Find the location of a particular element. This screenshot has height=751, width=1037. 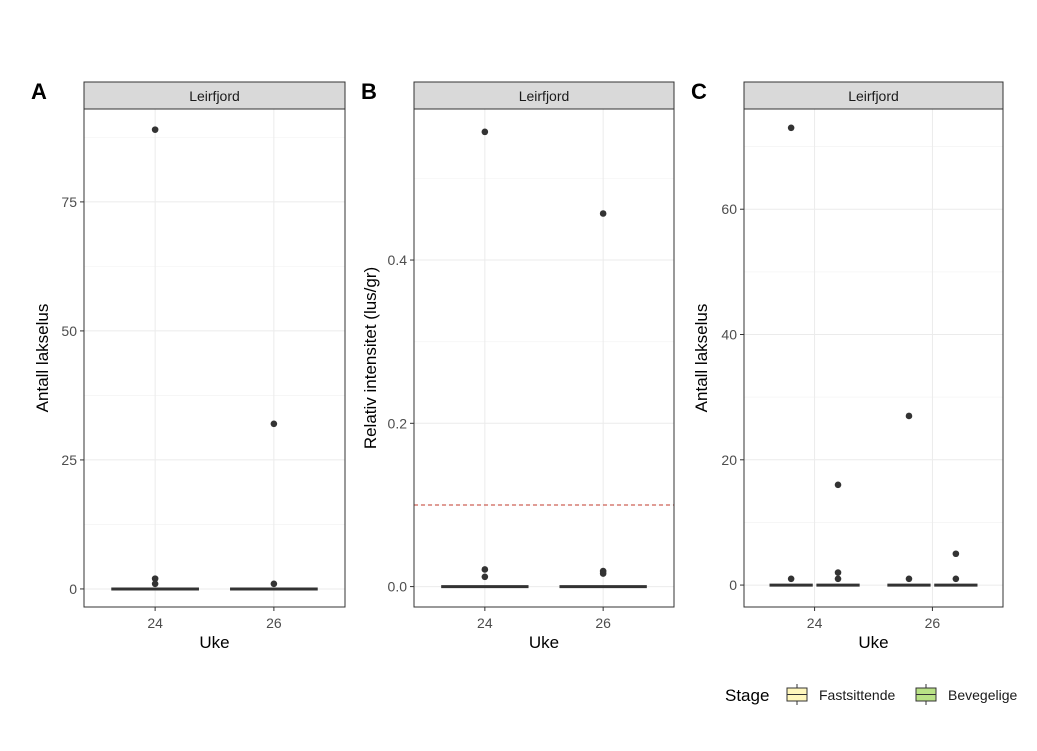

facet-label-c: Leirfjord is located at coordinates (873, 96).